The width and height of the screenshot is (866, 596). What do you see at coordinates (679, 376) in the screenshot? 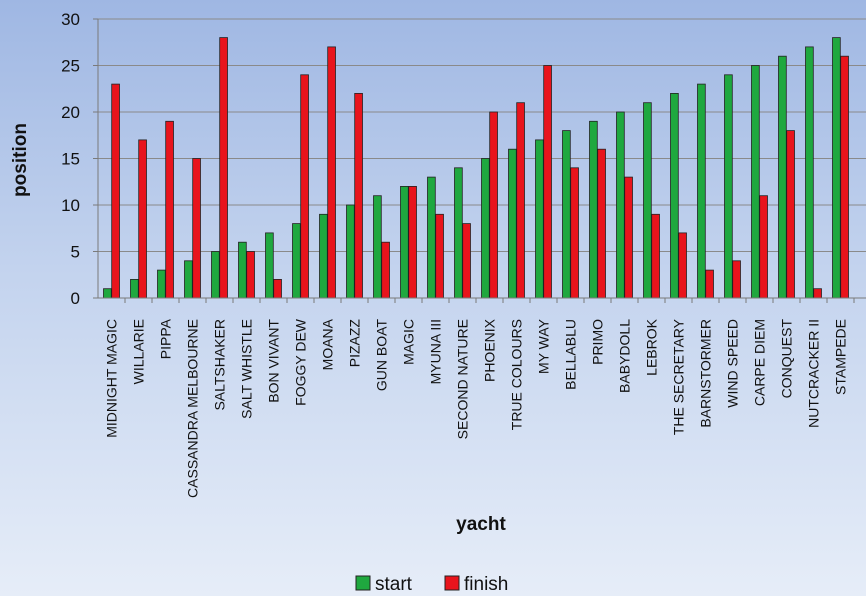
I see `x-tick-label: THE SECRETARY` at bounding box center [679, 376].